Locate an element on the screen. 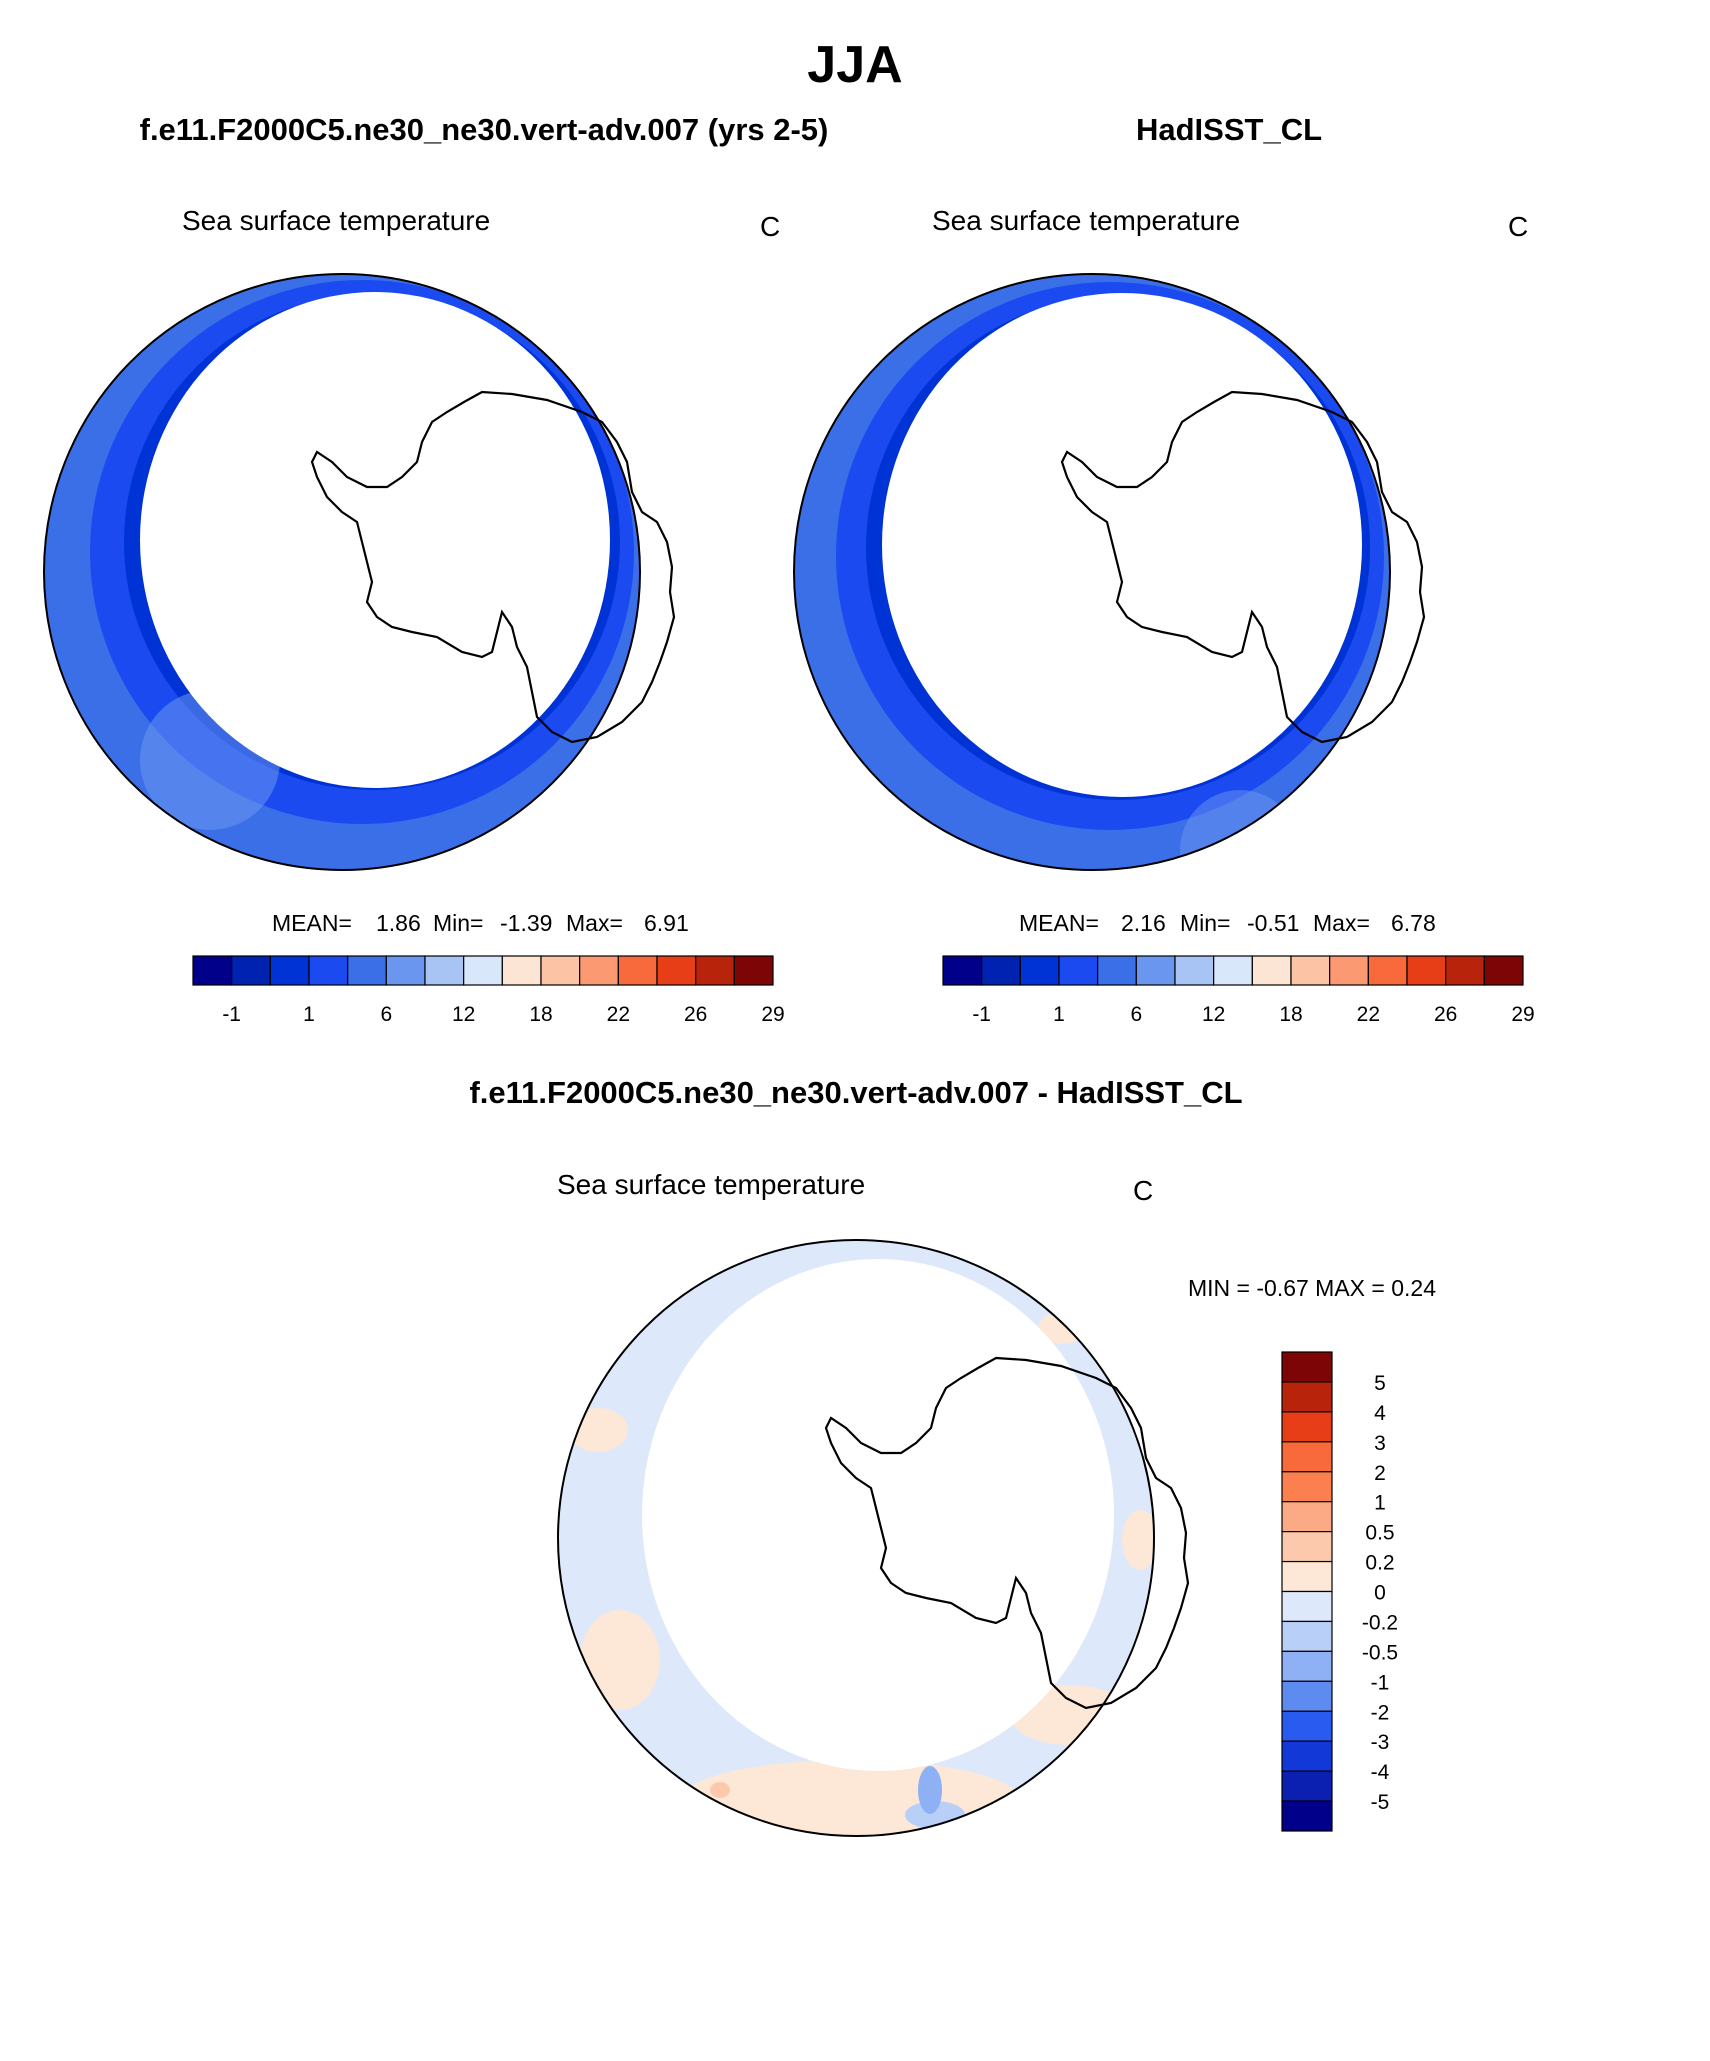 The image size is (1710, 2061). panel-diff-colorbar: 5 4 3 2 1 0.5 0.2 0 -0.2 -0.5 -1 -2 -3 -4 -5 is located at coordinates (1339, 1591).